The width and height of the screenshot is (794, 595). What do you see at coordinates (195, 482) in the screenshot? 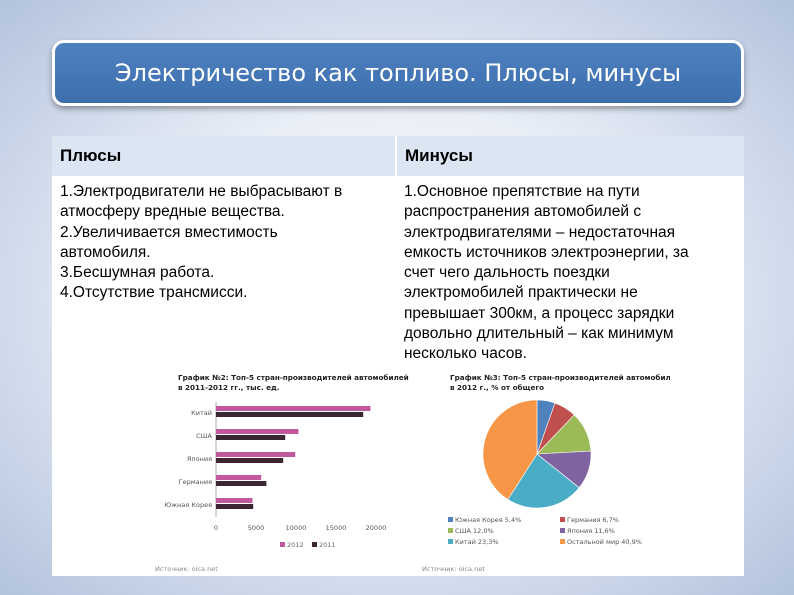
I see `bar-category-label: Германия` at bounding box center [195, 482].